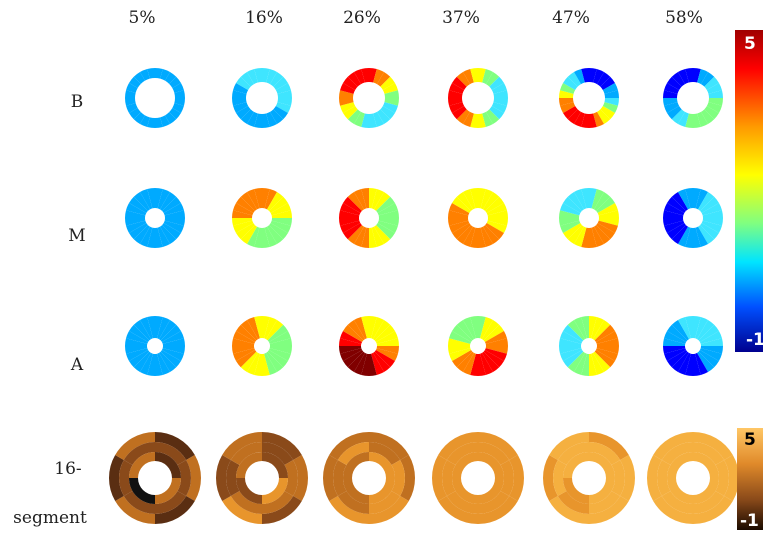  What do you see at coordinates (142, 18) in the screenshot?
I see `column-label-5: 5%` at bounding box center [142, 18].